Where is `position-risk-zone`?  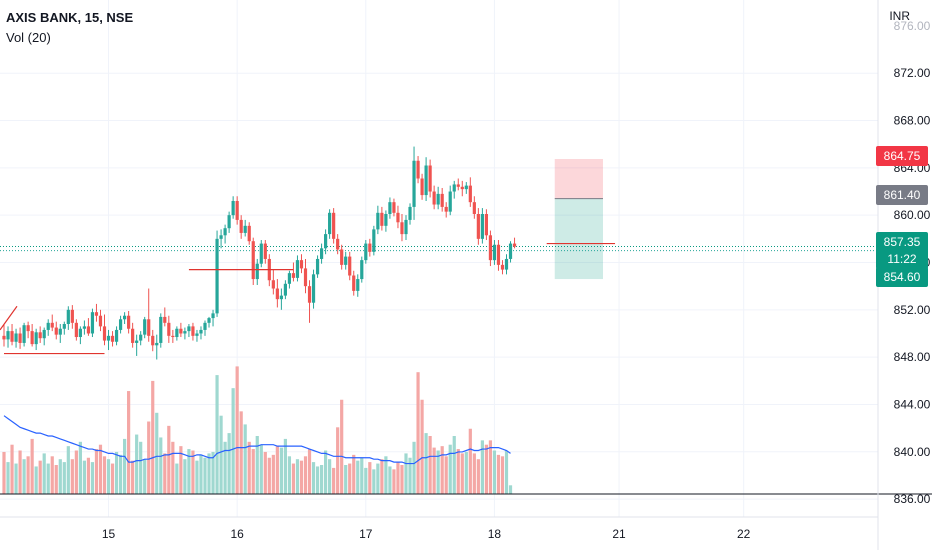
position-risk-zone is located at coordinates (578, 178).